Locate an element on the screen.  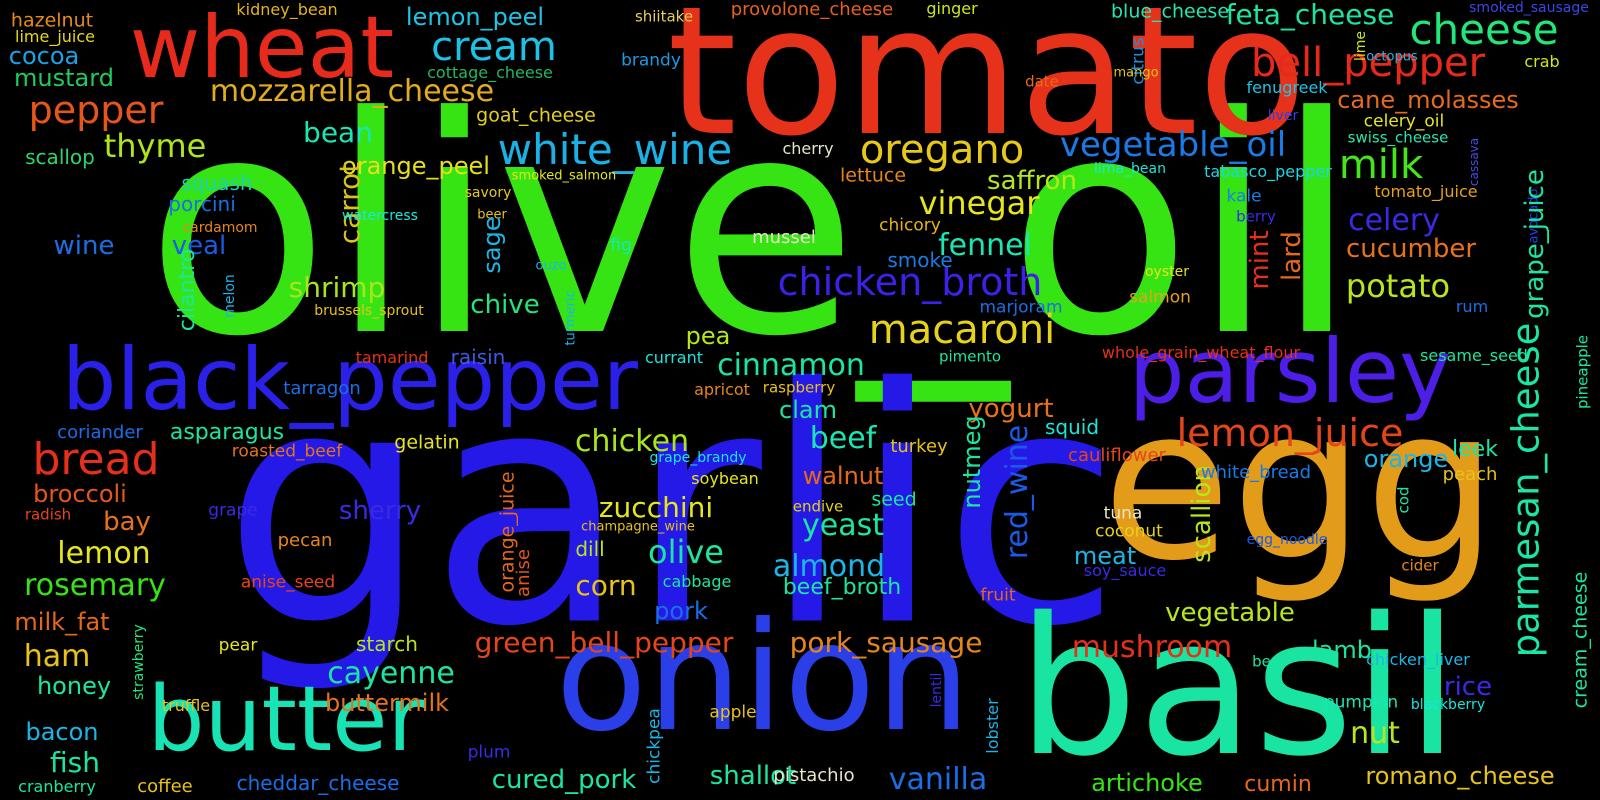
word-lime: lime is located at coordinates (1361, 46).